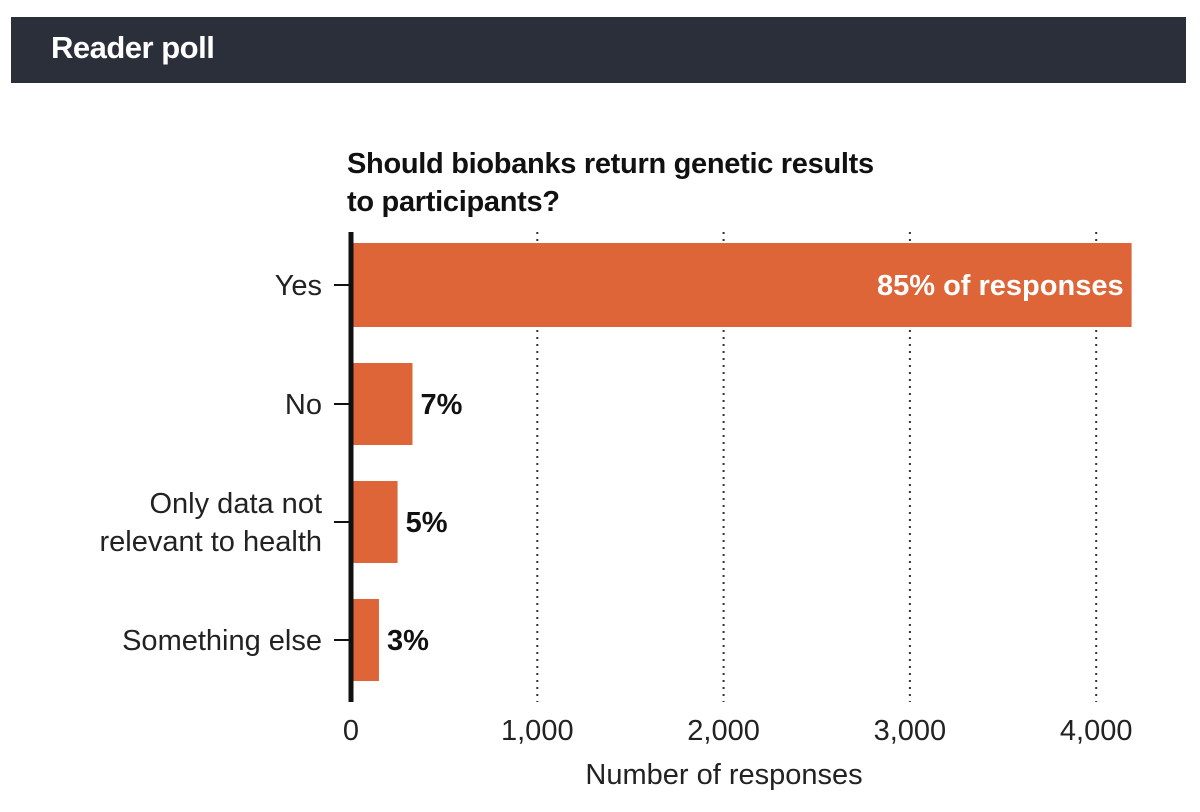 This screenshot has height=812, width=1200. I want to click on x-tick-label: 3,000, so click(910, 731).